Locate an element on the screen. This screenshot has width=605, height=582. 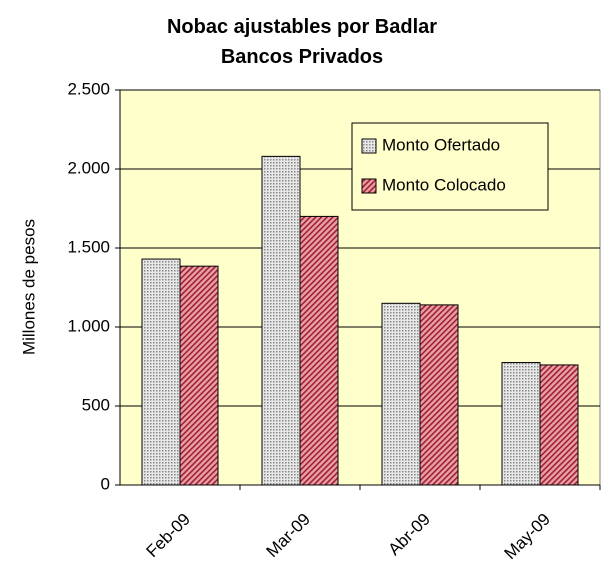
y-tick-label: 1.000 is located at coordinates (88, 325).